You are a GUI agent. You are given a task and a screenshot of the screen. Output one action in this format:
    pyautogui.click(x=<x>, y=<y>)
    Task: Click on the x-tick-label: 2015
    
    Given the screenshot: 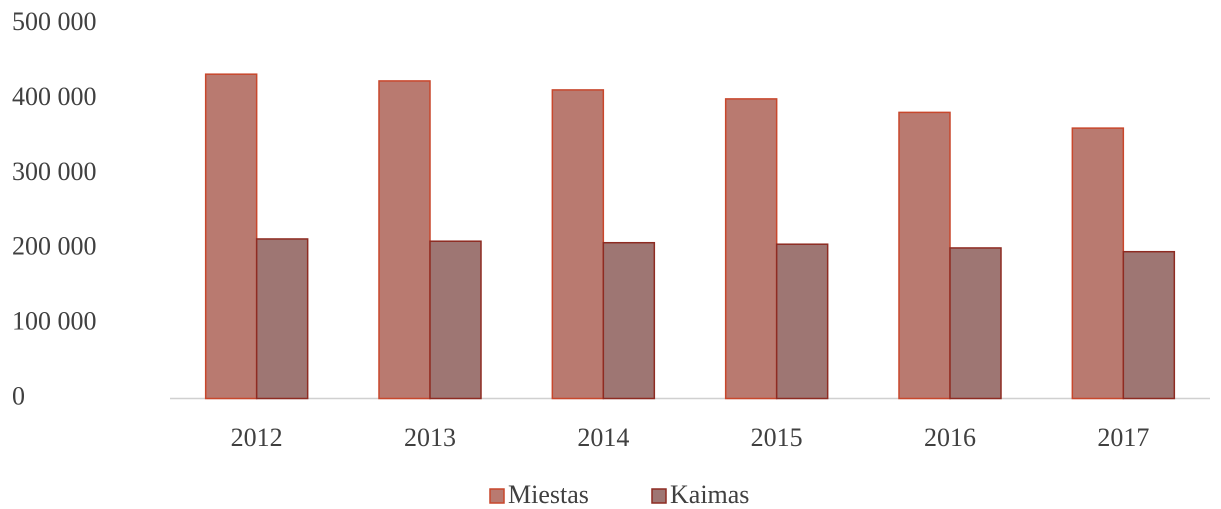 What is the action you would take?
    pyautogui.click(x=777, y=437)
    